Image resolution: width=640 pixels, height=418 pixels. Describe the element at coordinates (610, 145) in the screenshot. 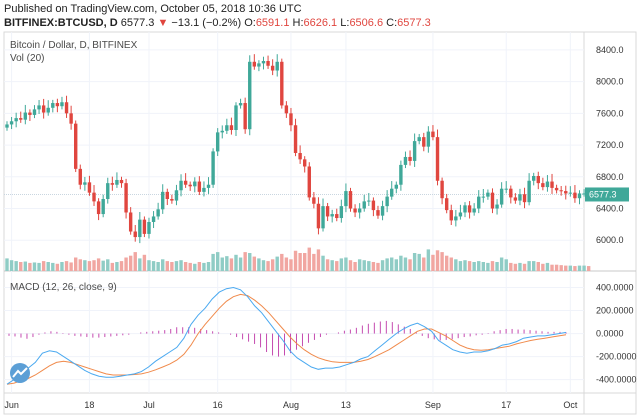

I see `price-tick-label: 7200.0` at that location.